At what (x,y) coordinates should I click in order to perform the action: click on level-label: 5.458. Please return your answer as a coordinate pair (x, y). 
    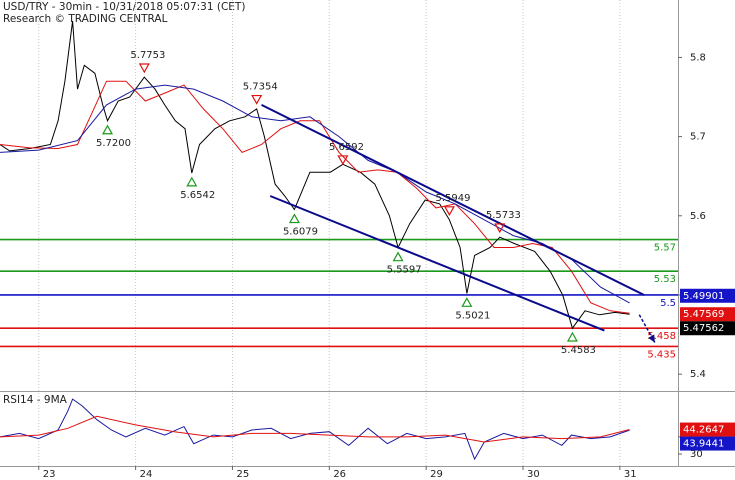
    Looking at the image, I should click on (661, 336).